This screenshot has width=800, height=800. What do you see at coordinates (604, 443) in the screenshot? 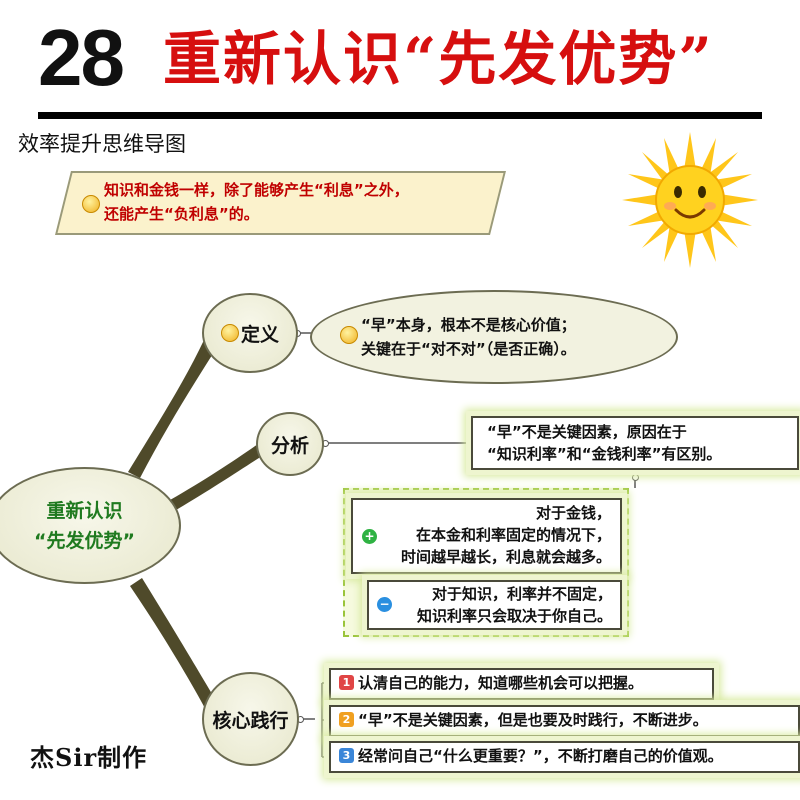
I see `analysis-summary-text: “早”不是关键因素，原因在于 “知识利率”和“金钱利率”有区别。` at bounding box center [604, 443].